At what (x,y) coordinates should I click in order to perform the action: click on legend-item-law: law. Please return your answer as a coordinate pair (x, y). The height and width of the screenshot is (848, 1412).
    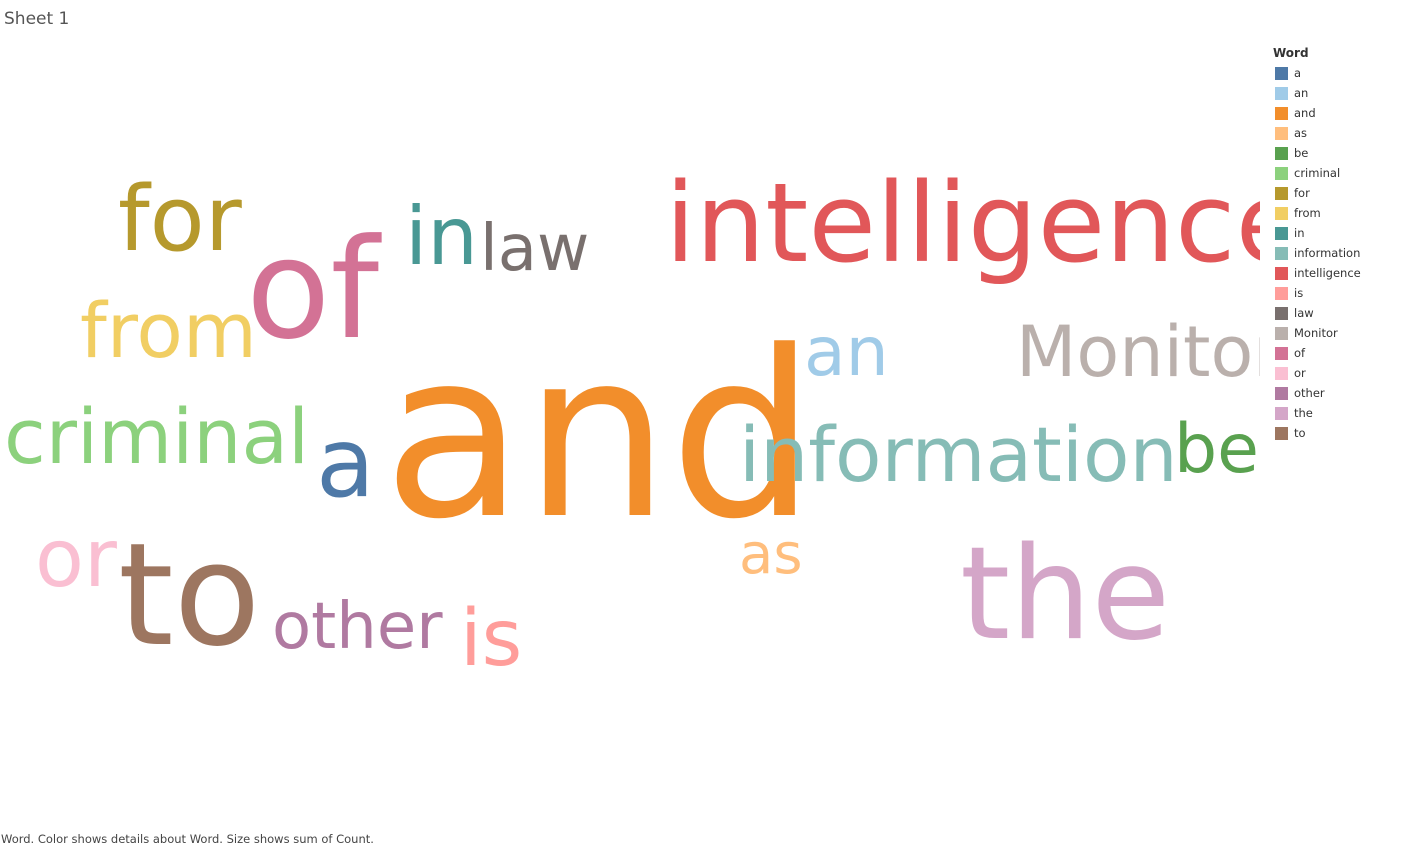
    Looking at the image, I should click on (1317, 313).